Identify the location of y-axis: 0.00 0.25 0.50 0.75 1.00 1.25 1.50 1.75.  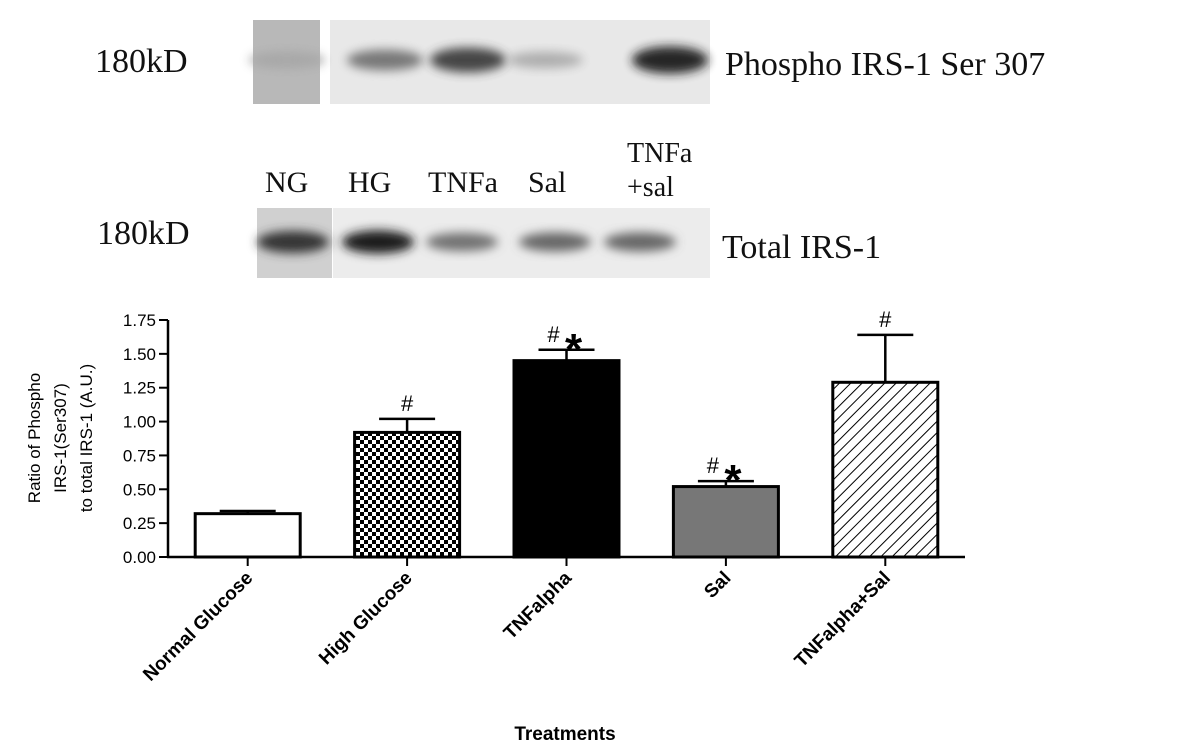
(146, 439).